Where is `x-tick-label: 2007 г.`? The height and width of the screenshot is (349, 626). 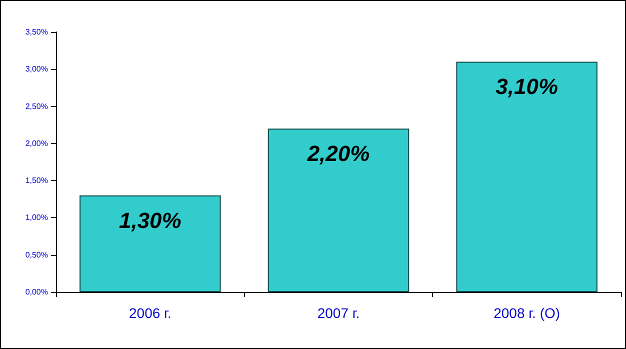 x-tick-label: 2007 г. is located at coordinates (338, 313).